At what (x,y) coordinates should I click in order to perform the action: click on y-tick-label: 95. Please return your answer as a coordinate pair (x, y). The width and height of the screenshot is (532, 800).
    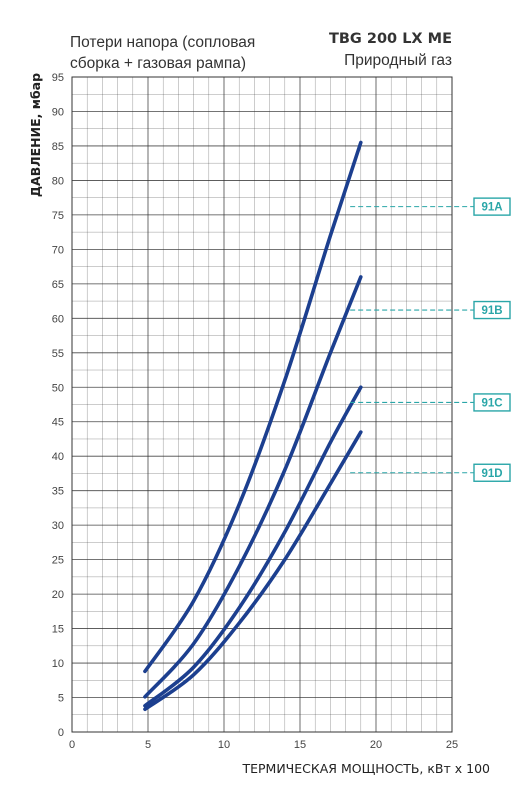
    Looking at the image, I should click on (58, 78).